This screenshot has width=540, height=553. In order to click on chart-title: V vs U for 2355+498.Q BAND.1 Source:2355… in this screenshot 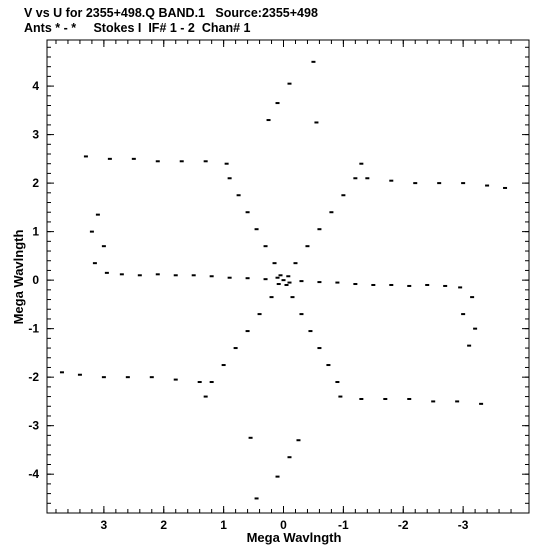, I will do `click(171, 13)`.